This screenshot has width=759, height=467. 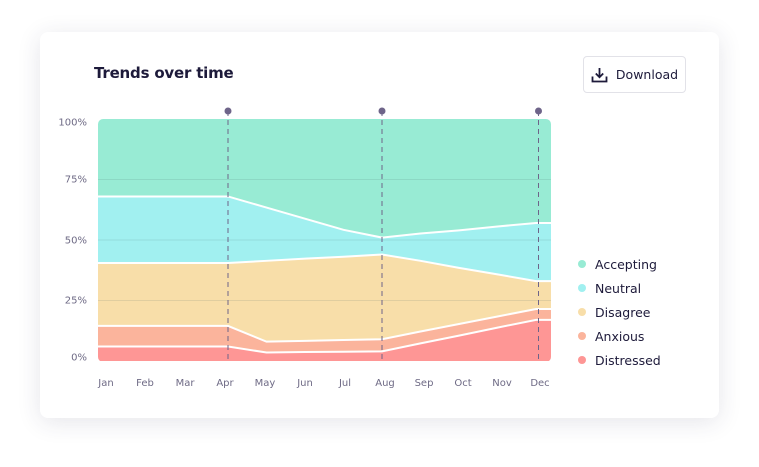 I want to click on area-neutral, so click(x=324, y=239).